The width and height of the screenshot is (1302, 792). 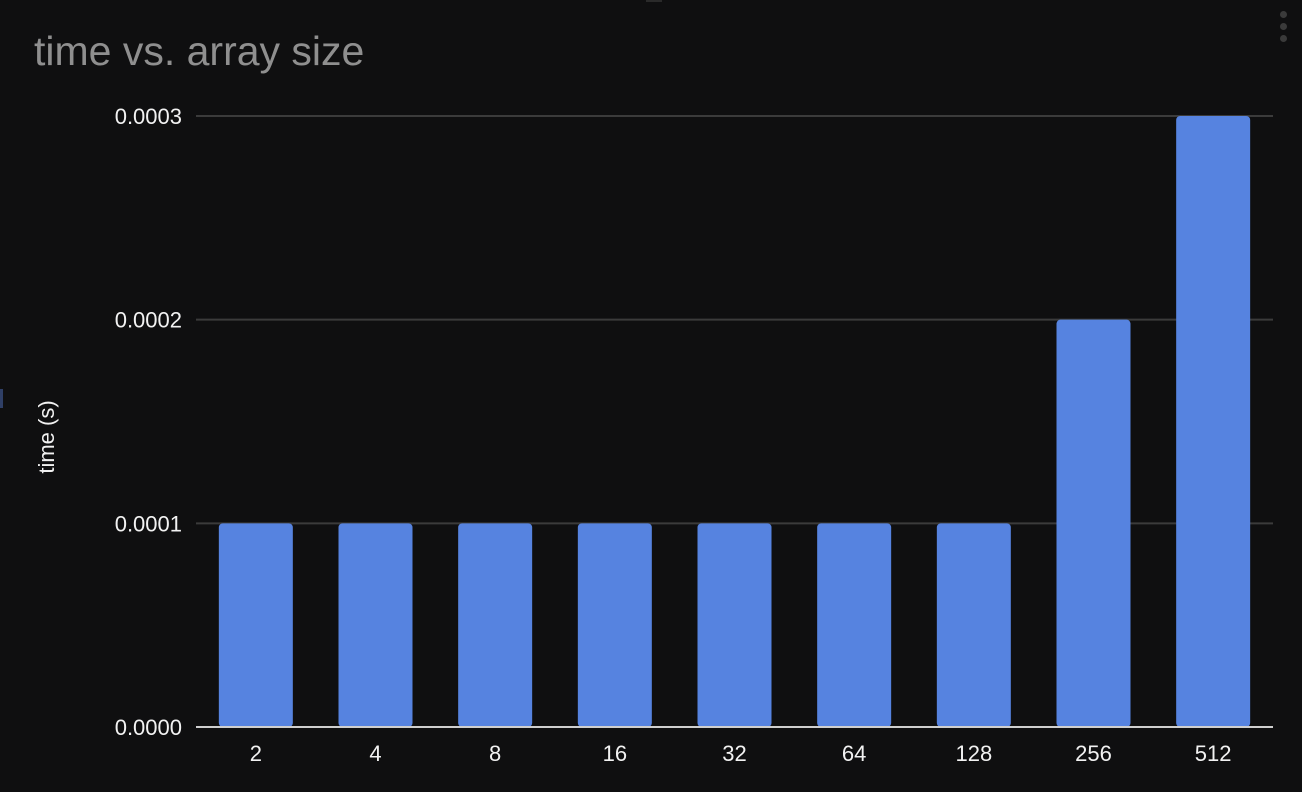 I want to click on chart-title: time vs. array size, so click(x=199, y=51).